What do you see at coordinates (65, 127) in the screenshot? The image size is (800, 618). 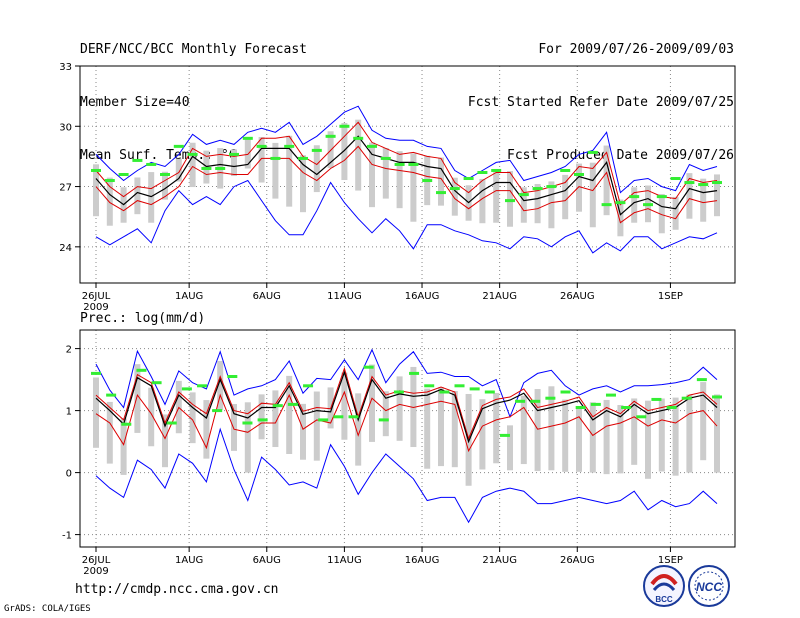 I see `y-tick-label: 30` at bounding box center [65, 127].